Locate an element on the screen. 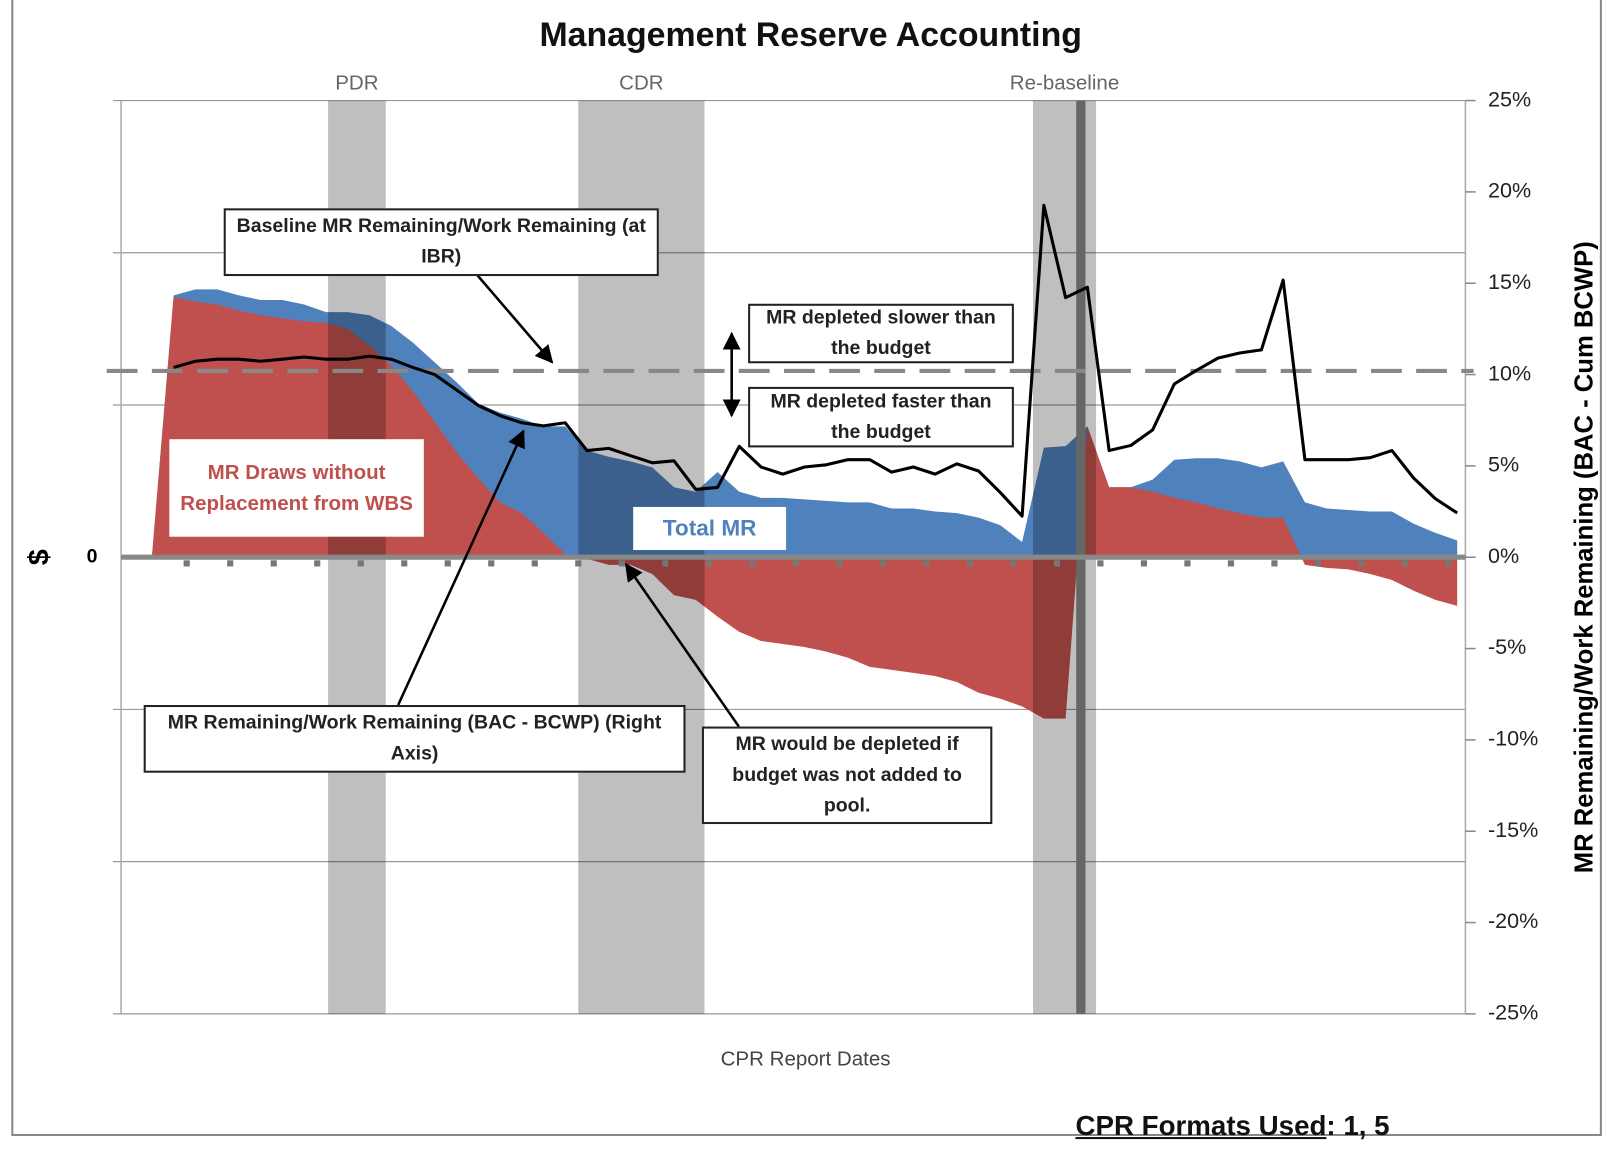 This screenshot has height=1167, width=1609. y2-tick-label: -5% is located at coordinates (1507, 646).